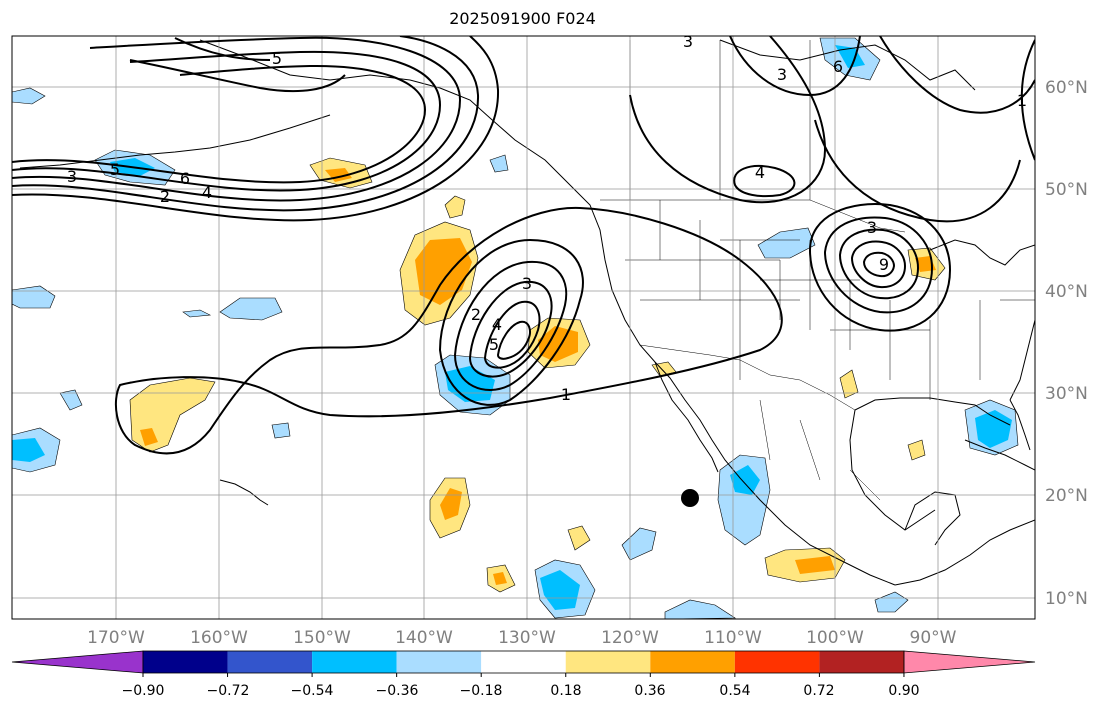  Describe the element at coordinates (835, 638) in the screenshot. I see `longitude-label: 100°W` at that location.